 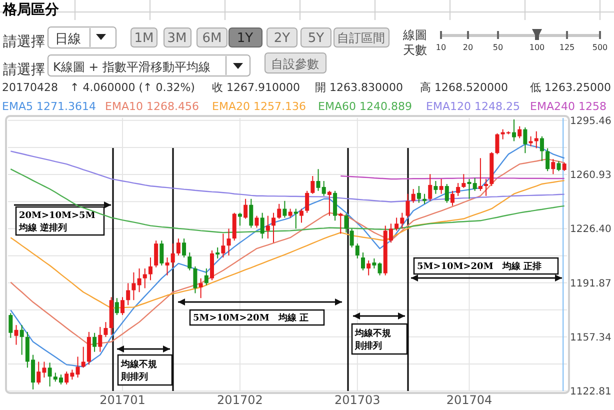 What do you see at coordinates (31, 10) in the screenshot?
I see `chart-title: 格局區分` at bounding box center [31, 10].